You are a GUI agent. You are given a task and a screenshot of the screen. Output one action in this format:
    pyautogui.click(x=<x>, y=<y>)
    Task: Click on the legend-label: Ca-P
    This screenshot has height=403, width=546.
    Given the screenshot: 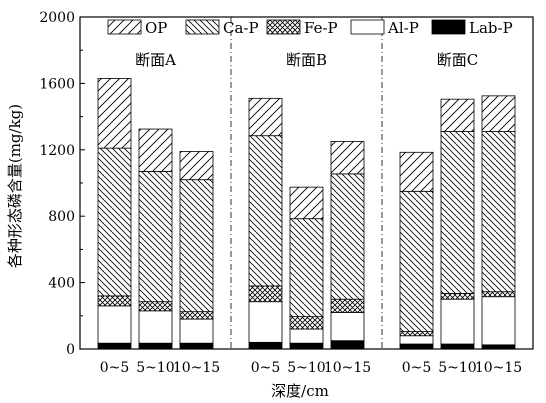 What is the action you would take?
    pyautogui.click(x=241, y=28)
    